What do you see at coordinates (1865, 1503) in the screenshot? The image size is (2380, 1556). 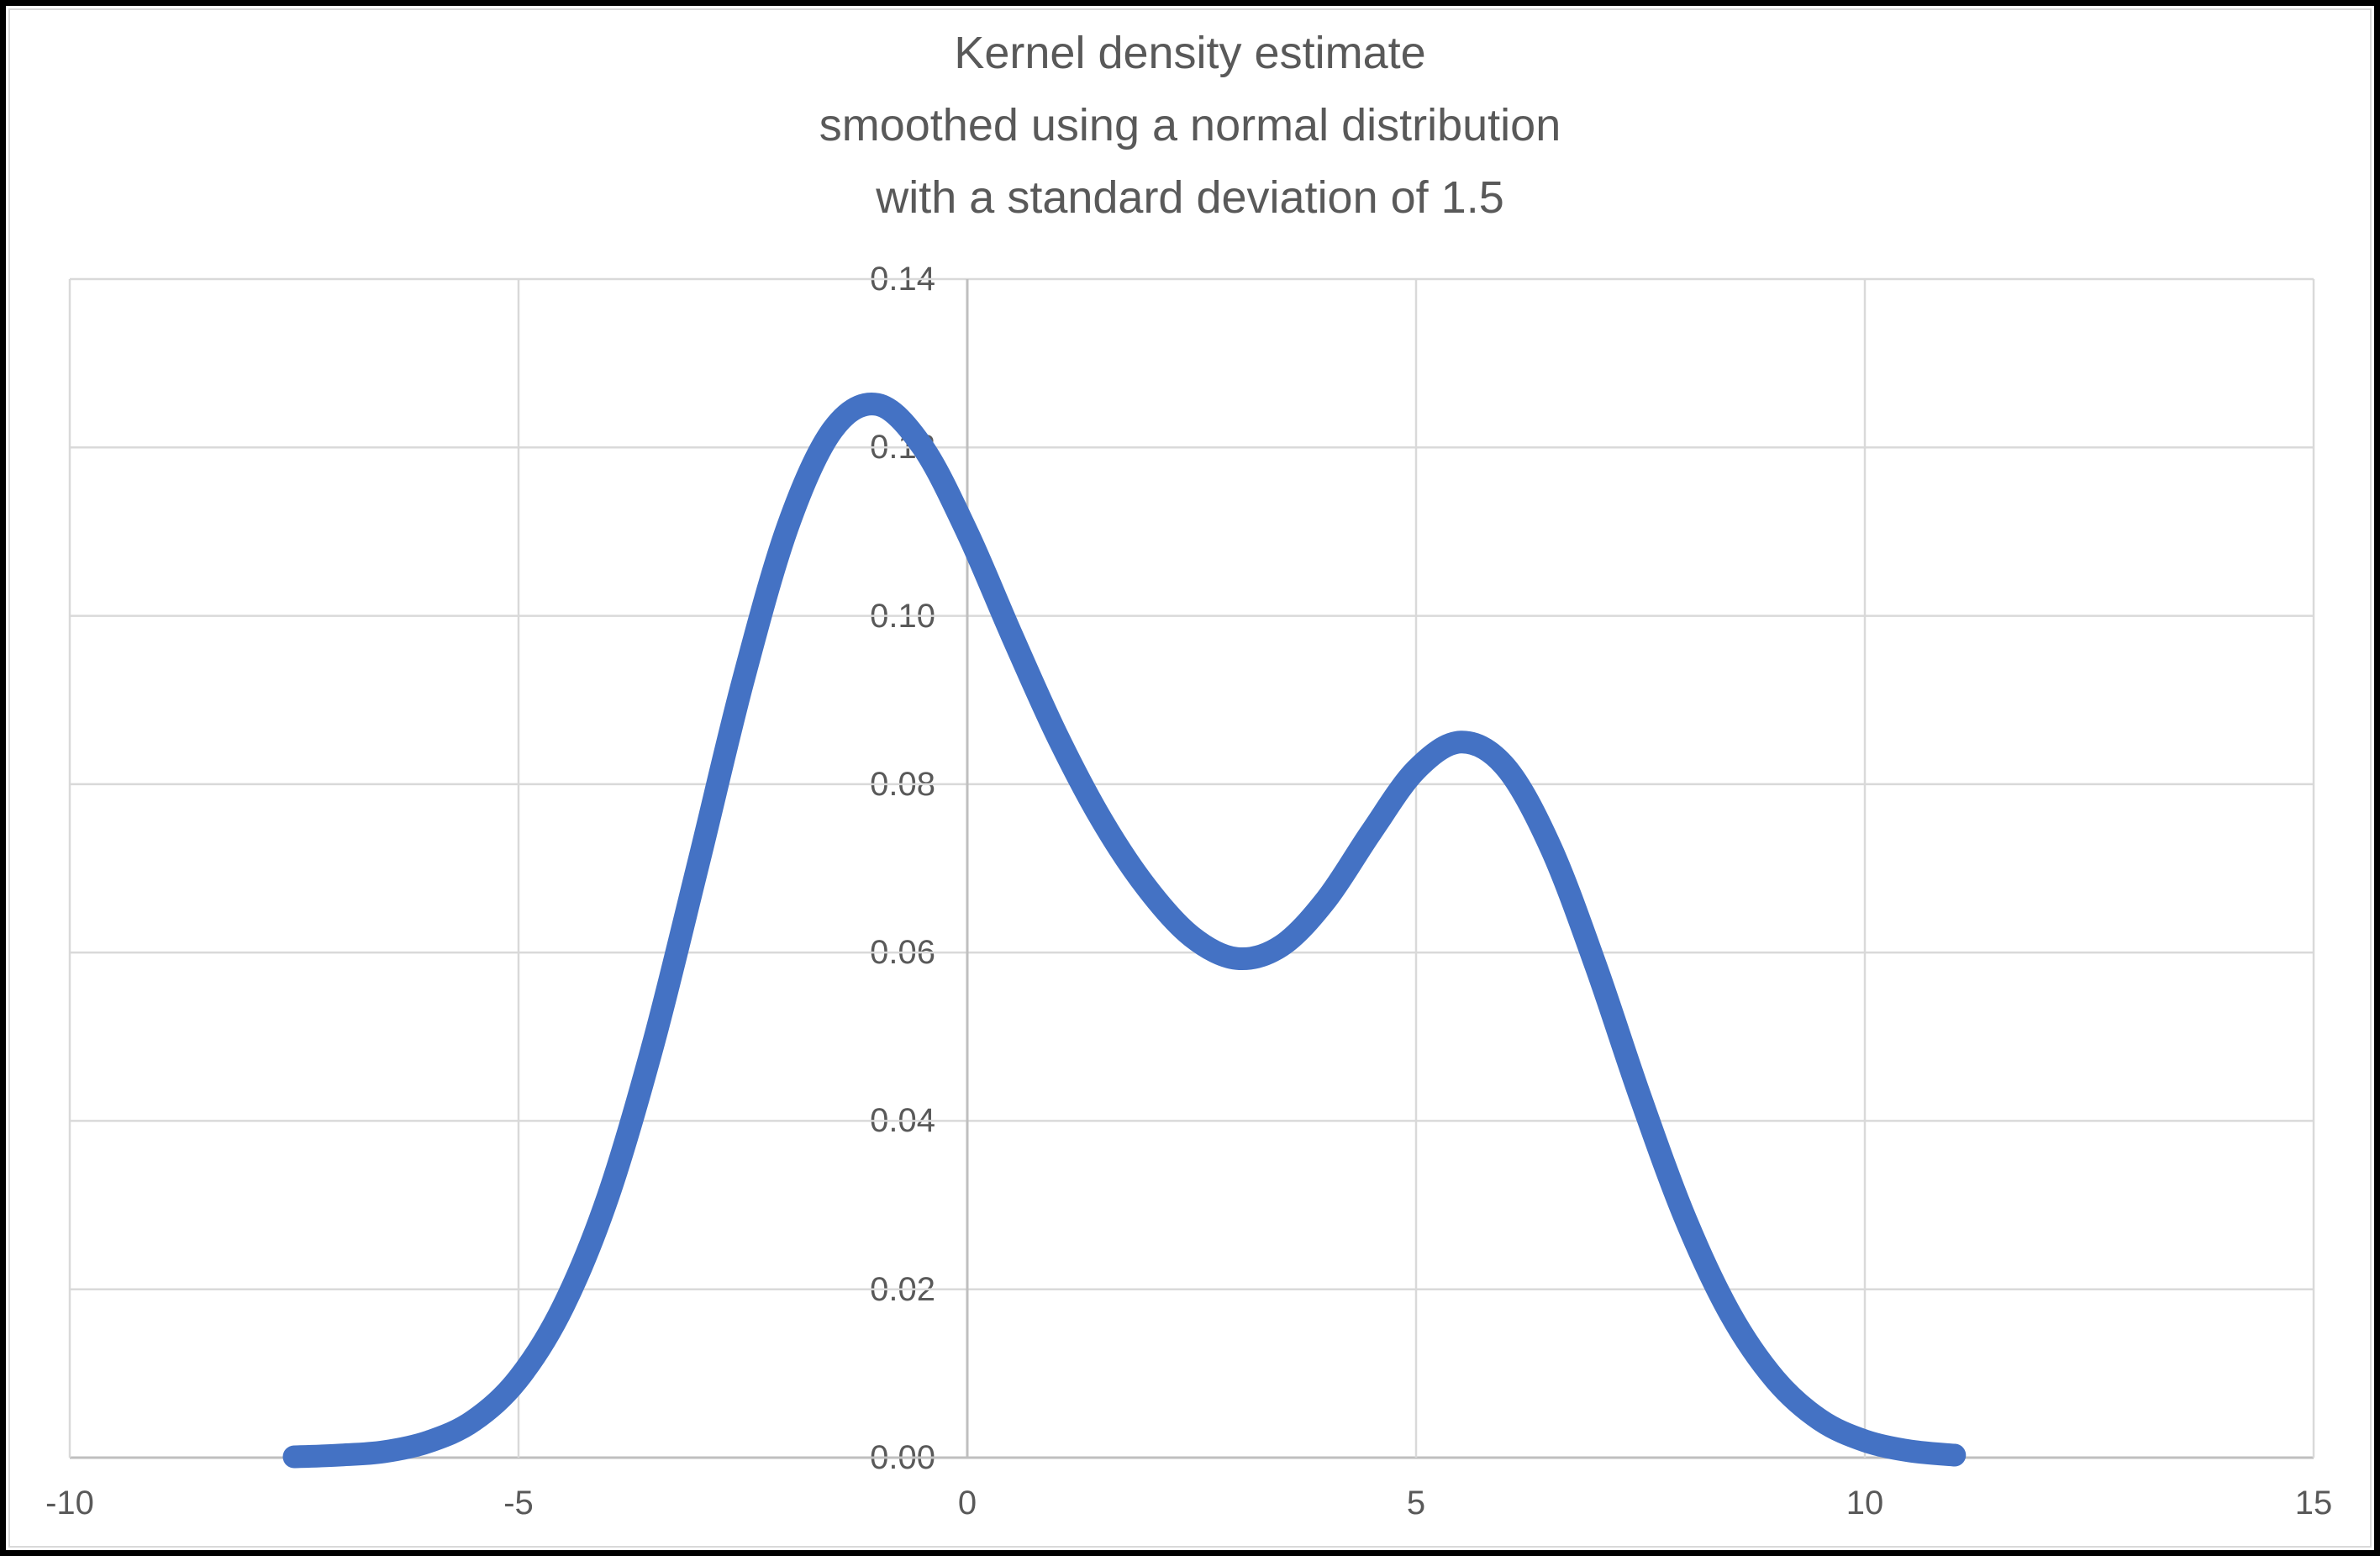 I see `x-tick-label: 10` at bounding box center [1865, 1503].